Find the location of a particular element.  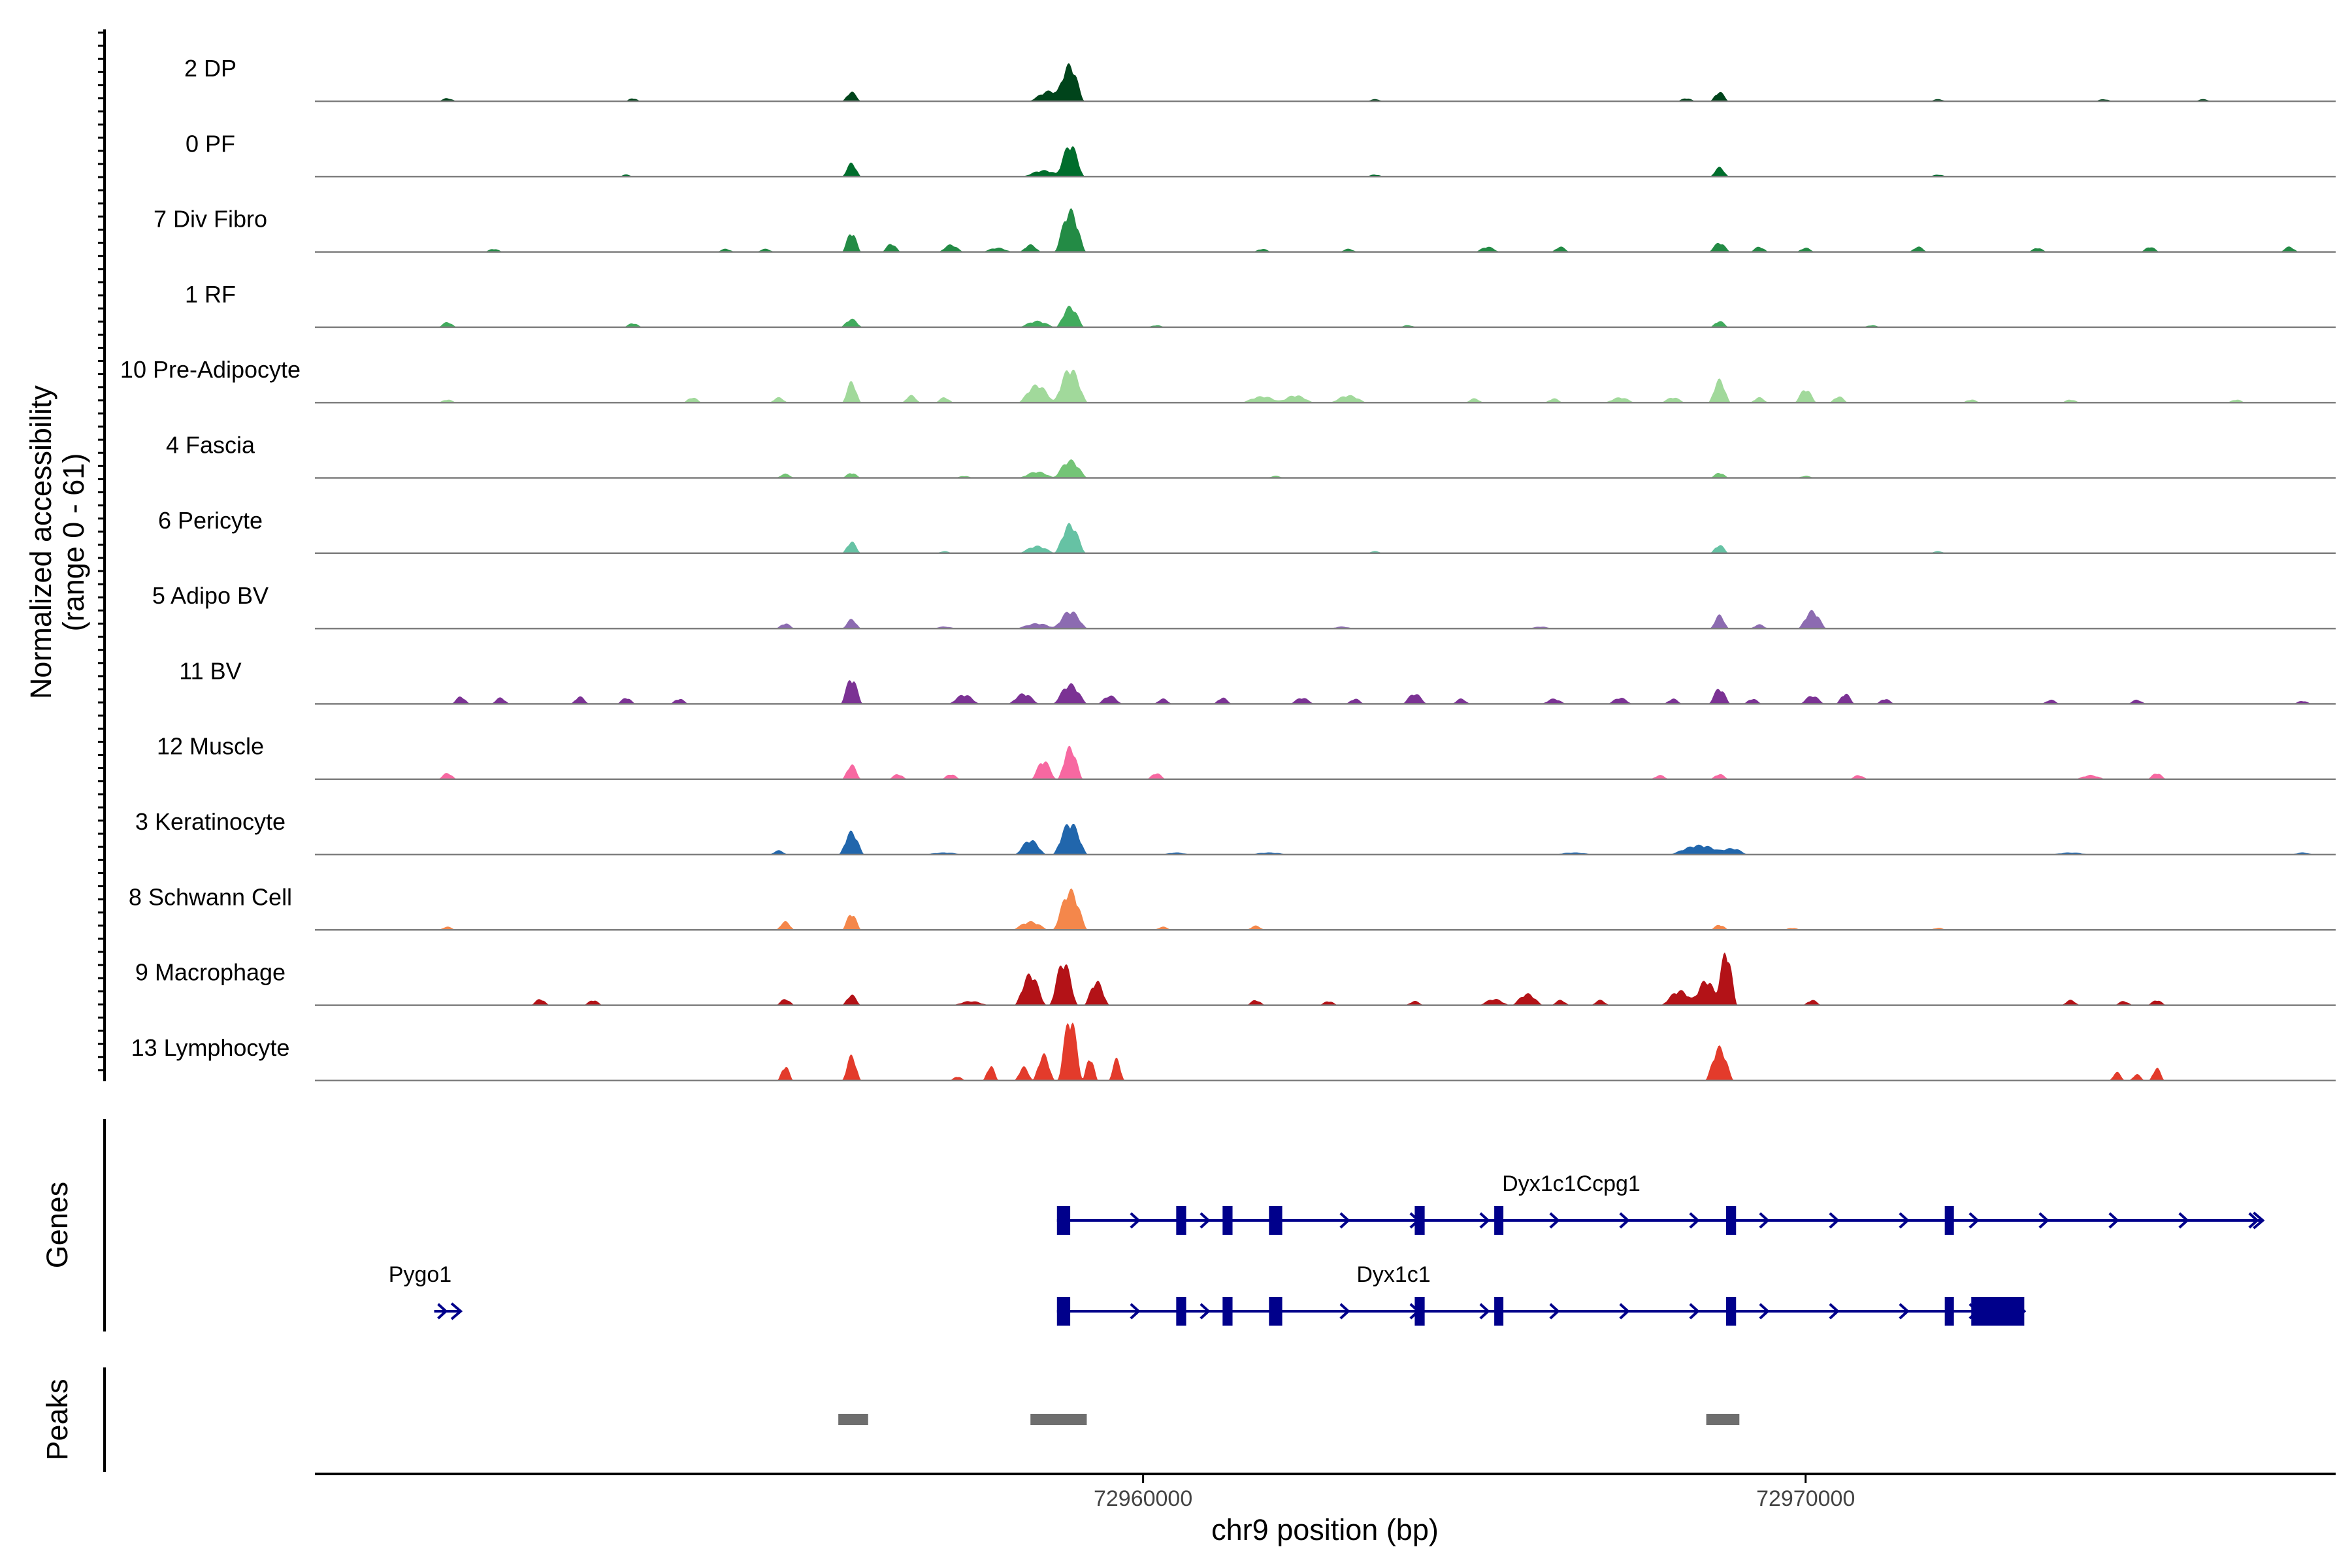

track-label: 13 Lymphocyte is located at coordinates (210, 1047).